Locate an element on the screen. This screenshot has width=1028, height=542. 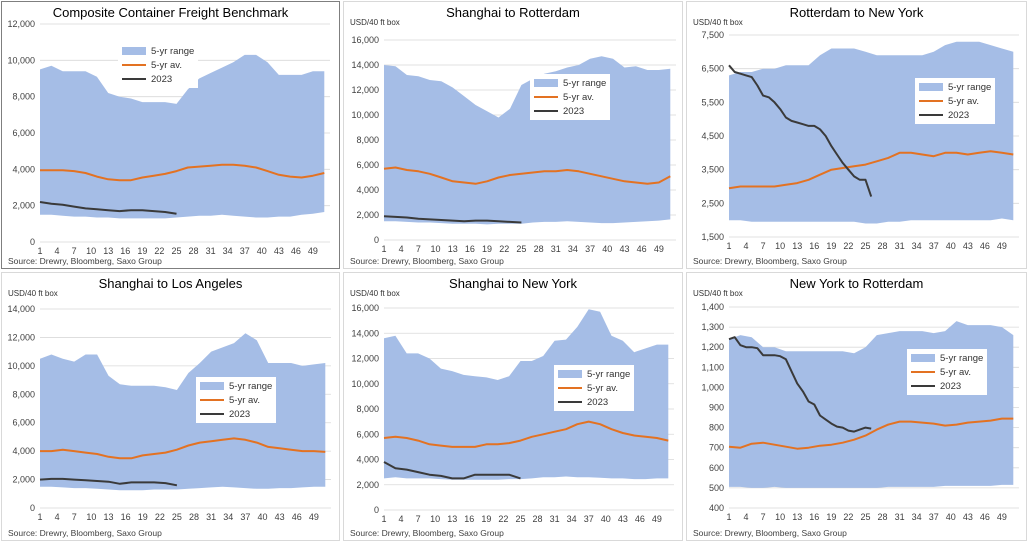
legend-label: 2023 is located at coordinates (951, 386).